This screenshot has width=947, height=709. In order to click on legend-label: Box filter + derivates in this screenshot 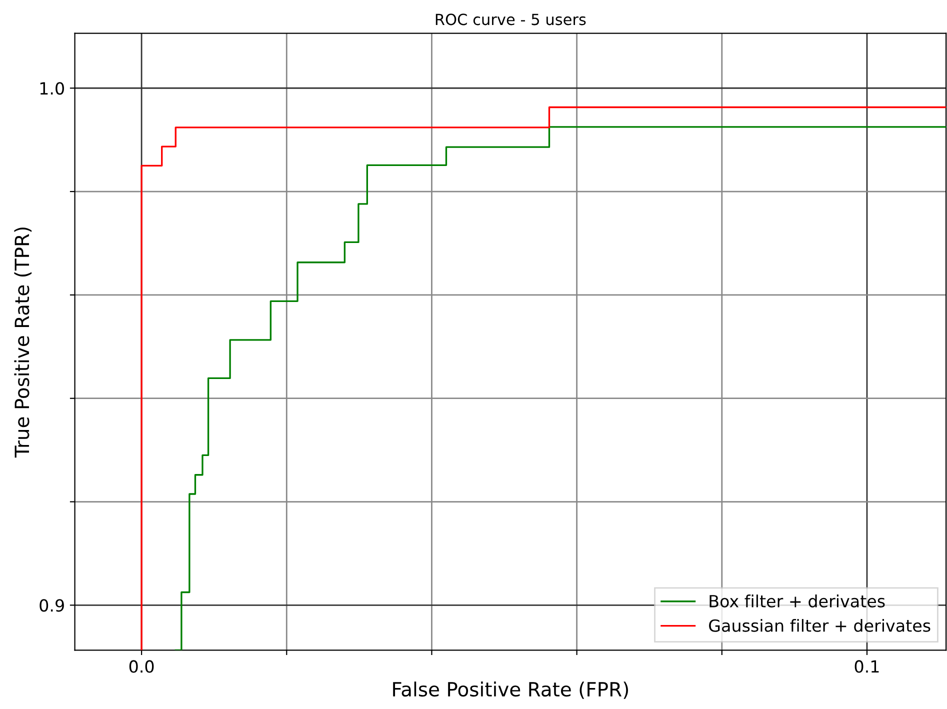, I will do `click(797, 601)`.